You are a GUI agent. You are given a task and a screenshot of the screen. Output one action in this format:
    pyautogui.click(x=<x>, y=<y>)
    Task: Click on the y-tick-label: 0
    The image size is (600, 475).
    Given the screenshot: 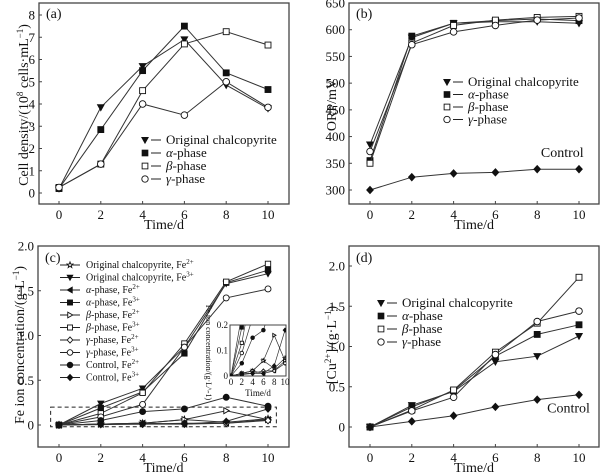 What is the action you would take?
    pyautogui.click(x=32, y=193)
    